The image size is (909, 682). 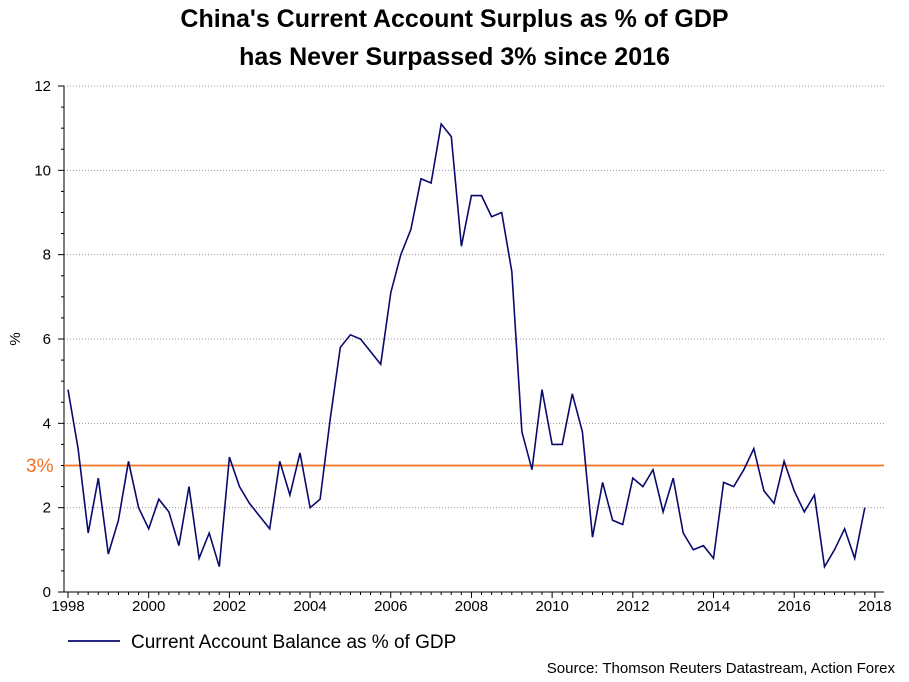 I want to click on x-tick-label-2010: 2010, so click(x=551, y=606).